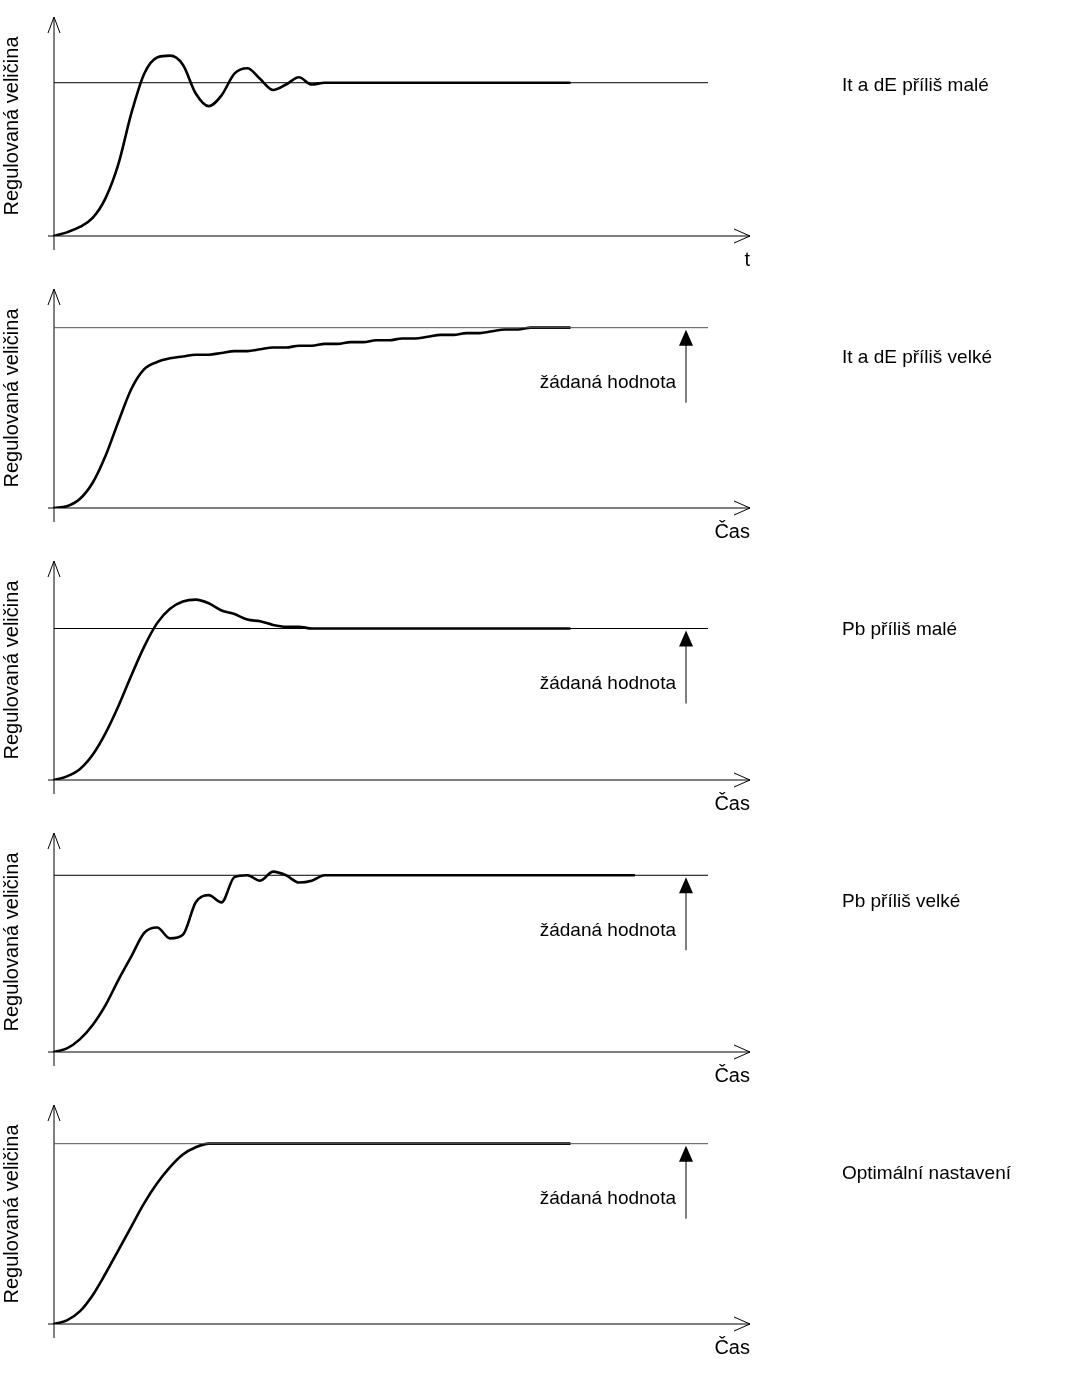 Image resolution: width=1082 pixels, height=1378 pixels. What do you see at coordinates (900, 629) in the screenshot?
I see `text: Pb příliš malé` at bounding box center [900, 629].